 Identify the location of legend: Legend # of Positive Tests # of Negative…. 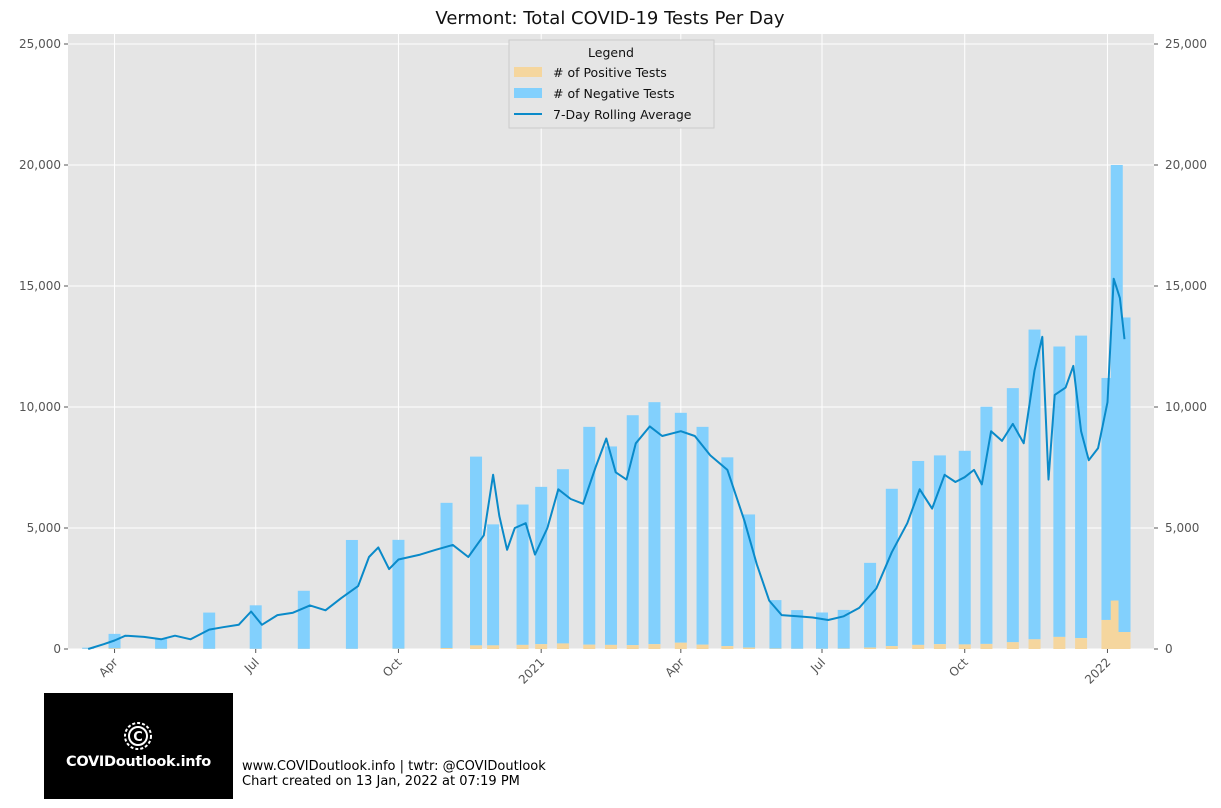
(611, 84).